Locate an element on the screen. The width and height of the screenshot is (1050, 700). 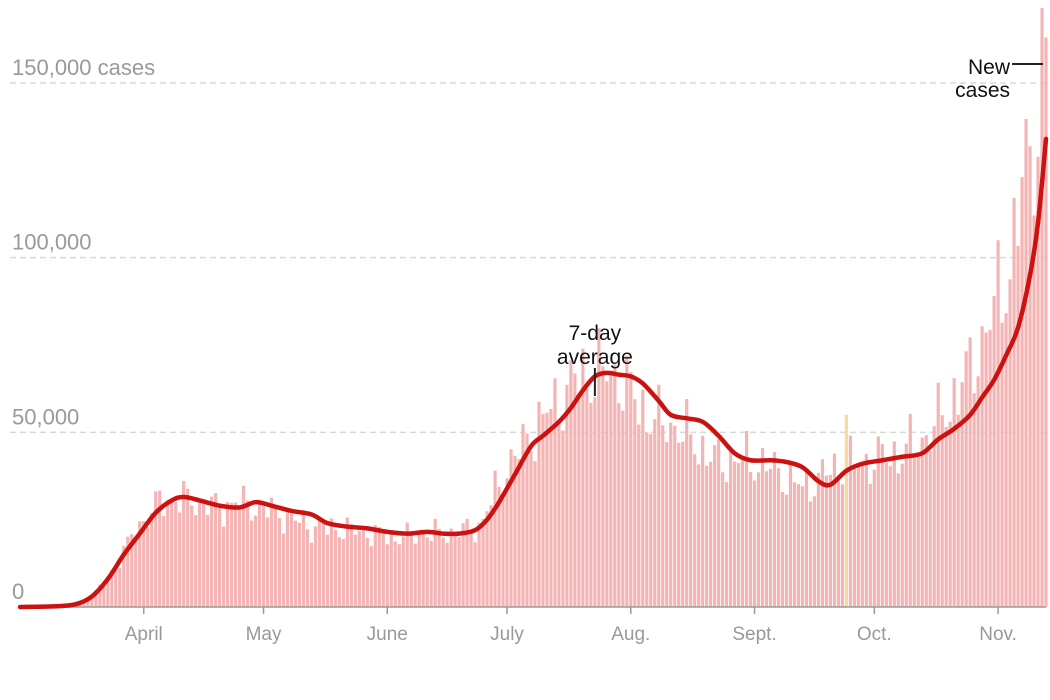
x-tick-label: Sept. is located at coordinates (754, 634).